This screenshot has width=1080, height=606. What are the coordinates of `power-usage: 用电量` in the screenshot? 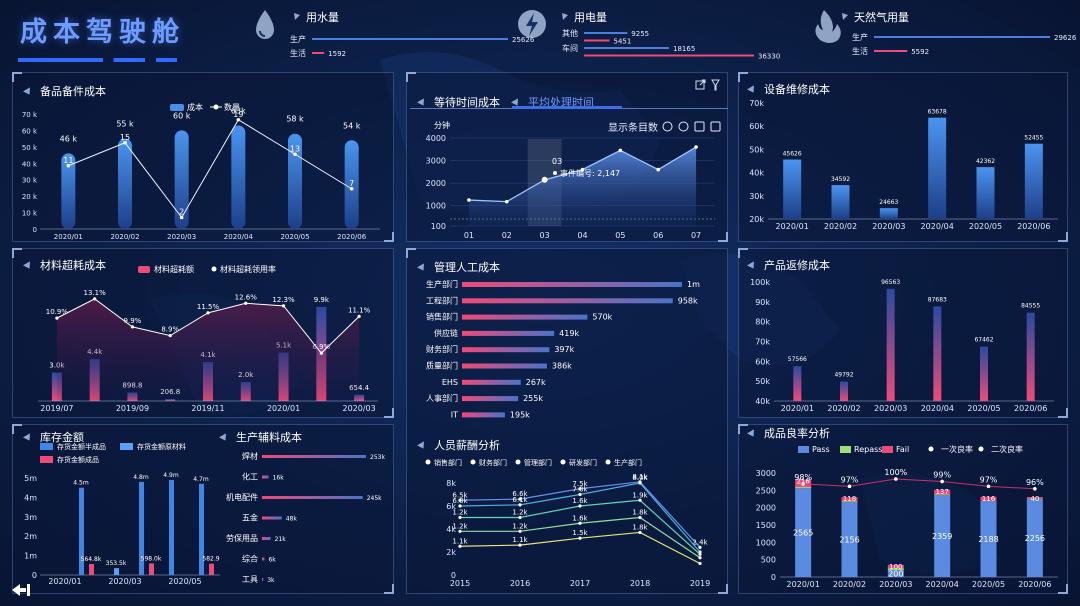 It's located at (562, 24).